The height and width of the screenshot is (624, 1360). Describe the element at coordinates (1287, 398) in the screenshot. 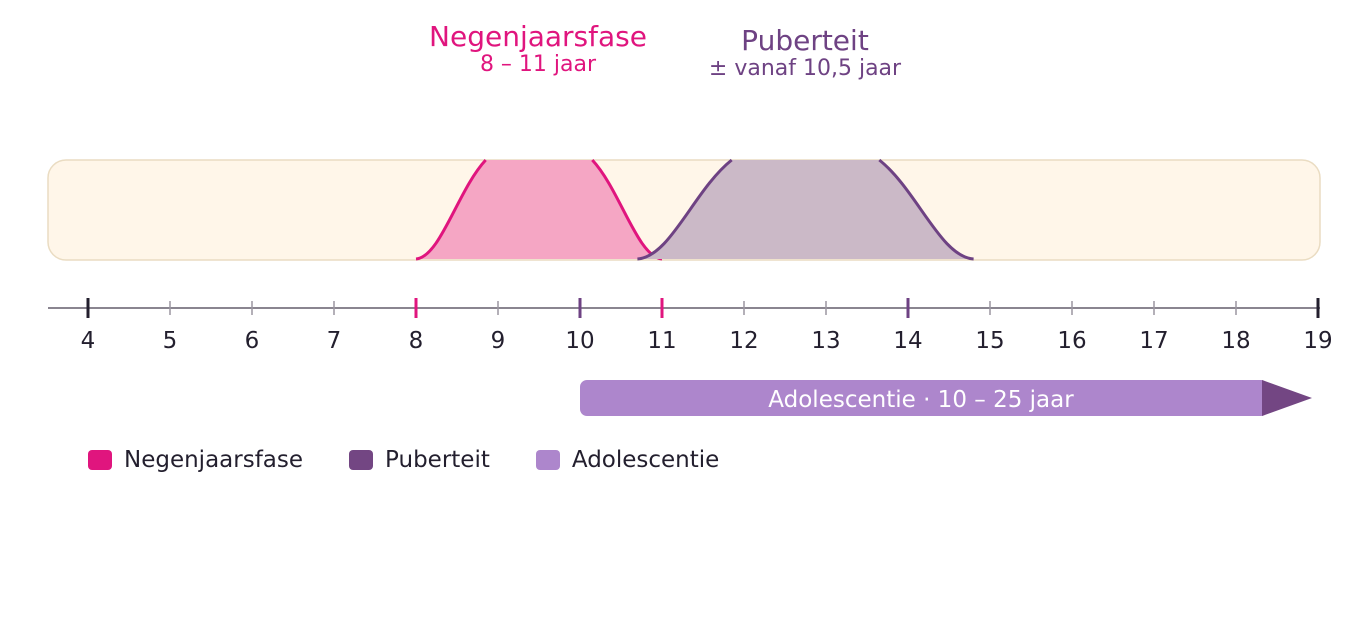

I see `adolescentie-arrow` at that location.